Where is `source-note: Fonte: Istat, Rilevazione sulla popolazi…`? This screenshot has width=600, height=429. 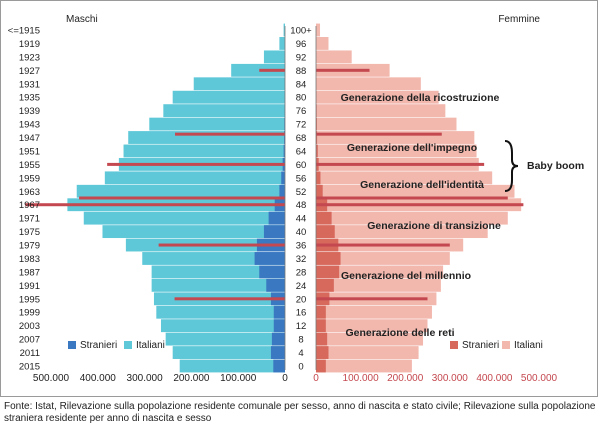
source-note: Fonte: Istat, Rilevazione sulla popolazi… is located at coordinates (300, 412).